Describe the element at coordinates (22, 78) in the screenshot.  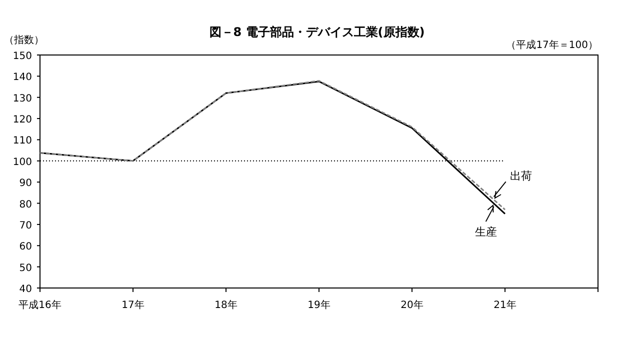
I see `y-tick-label: 140` at that location.